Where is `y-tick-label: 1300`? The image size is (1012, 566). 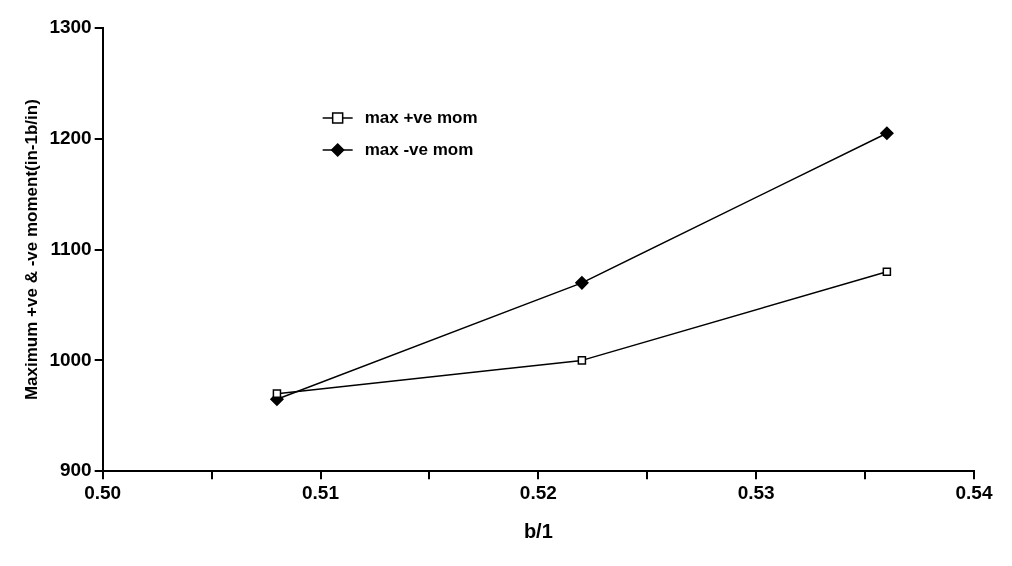 y-tick-label: 1300 is located at coordinates (70, 27).